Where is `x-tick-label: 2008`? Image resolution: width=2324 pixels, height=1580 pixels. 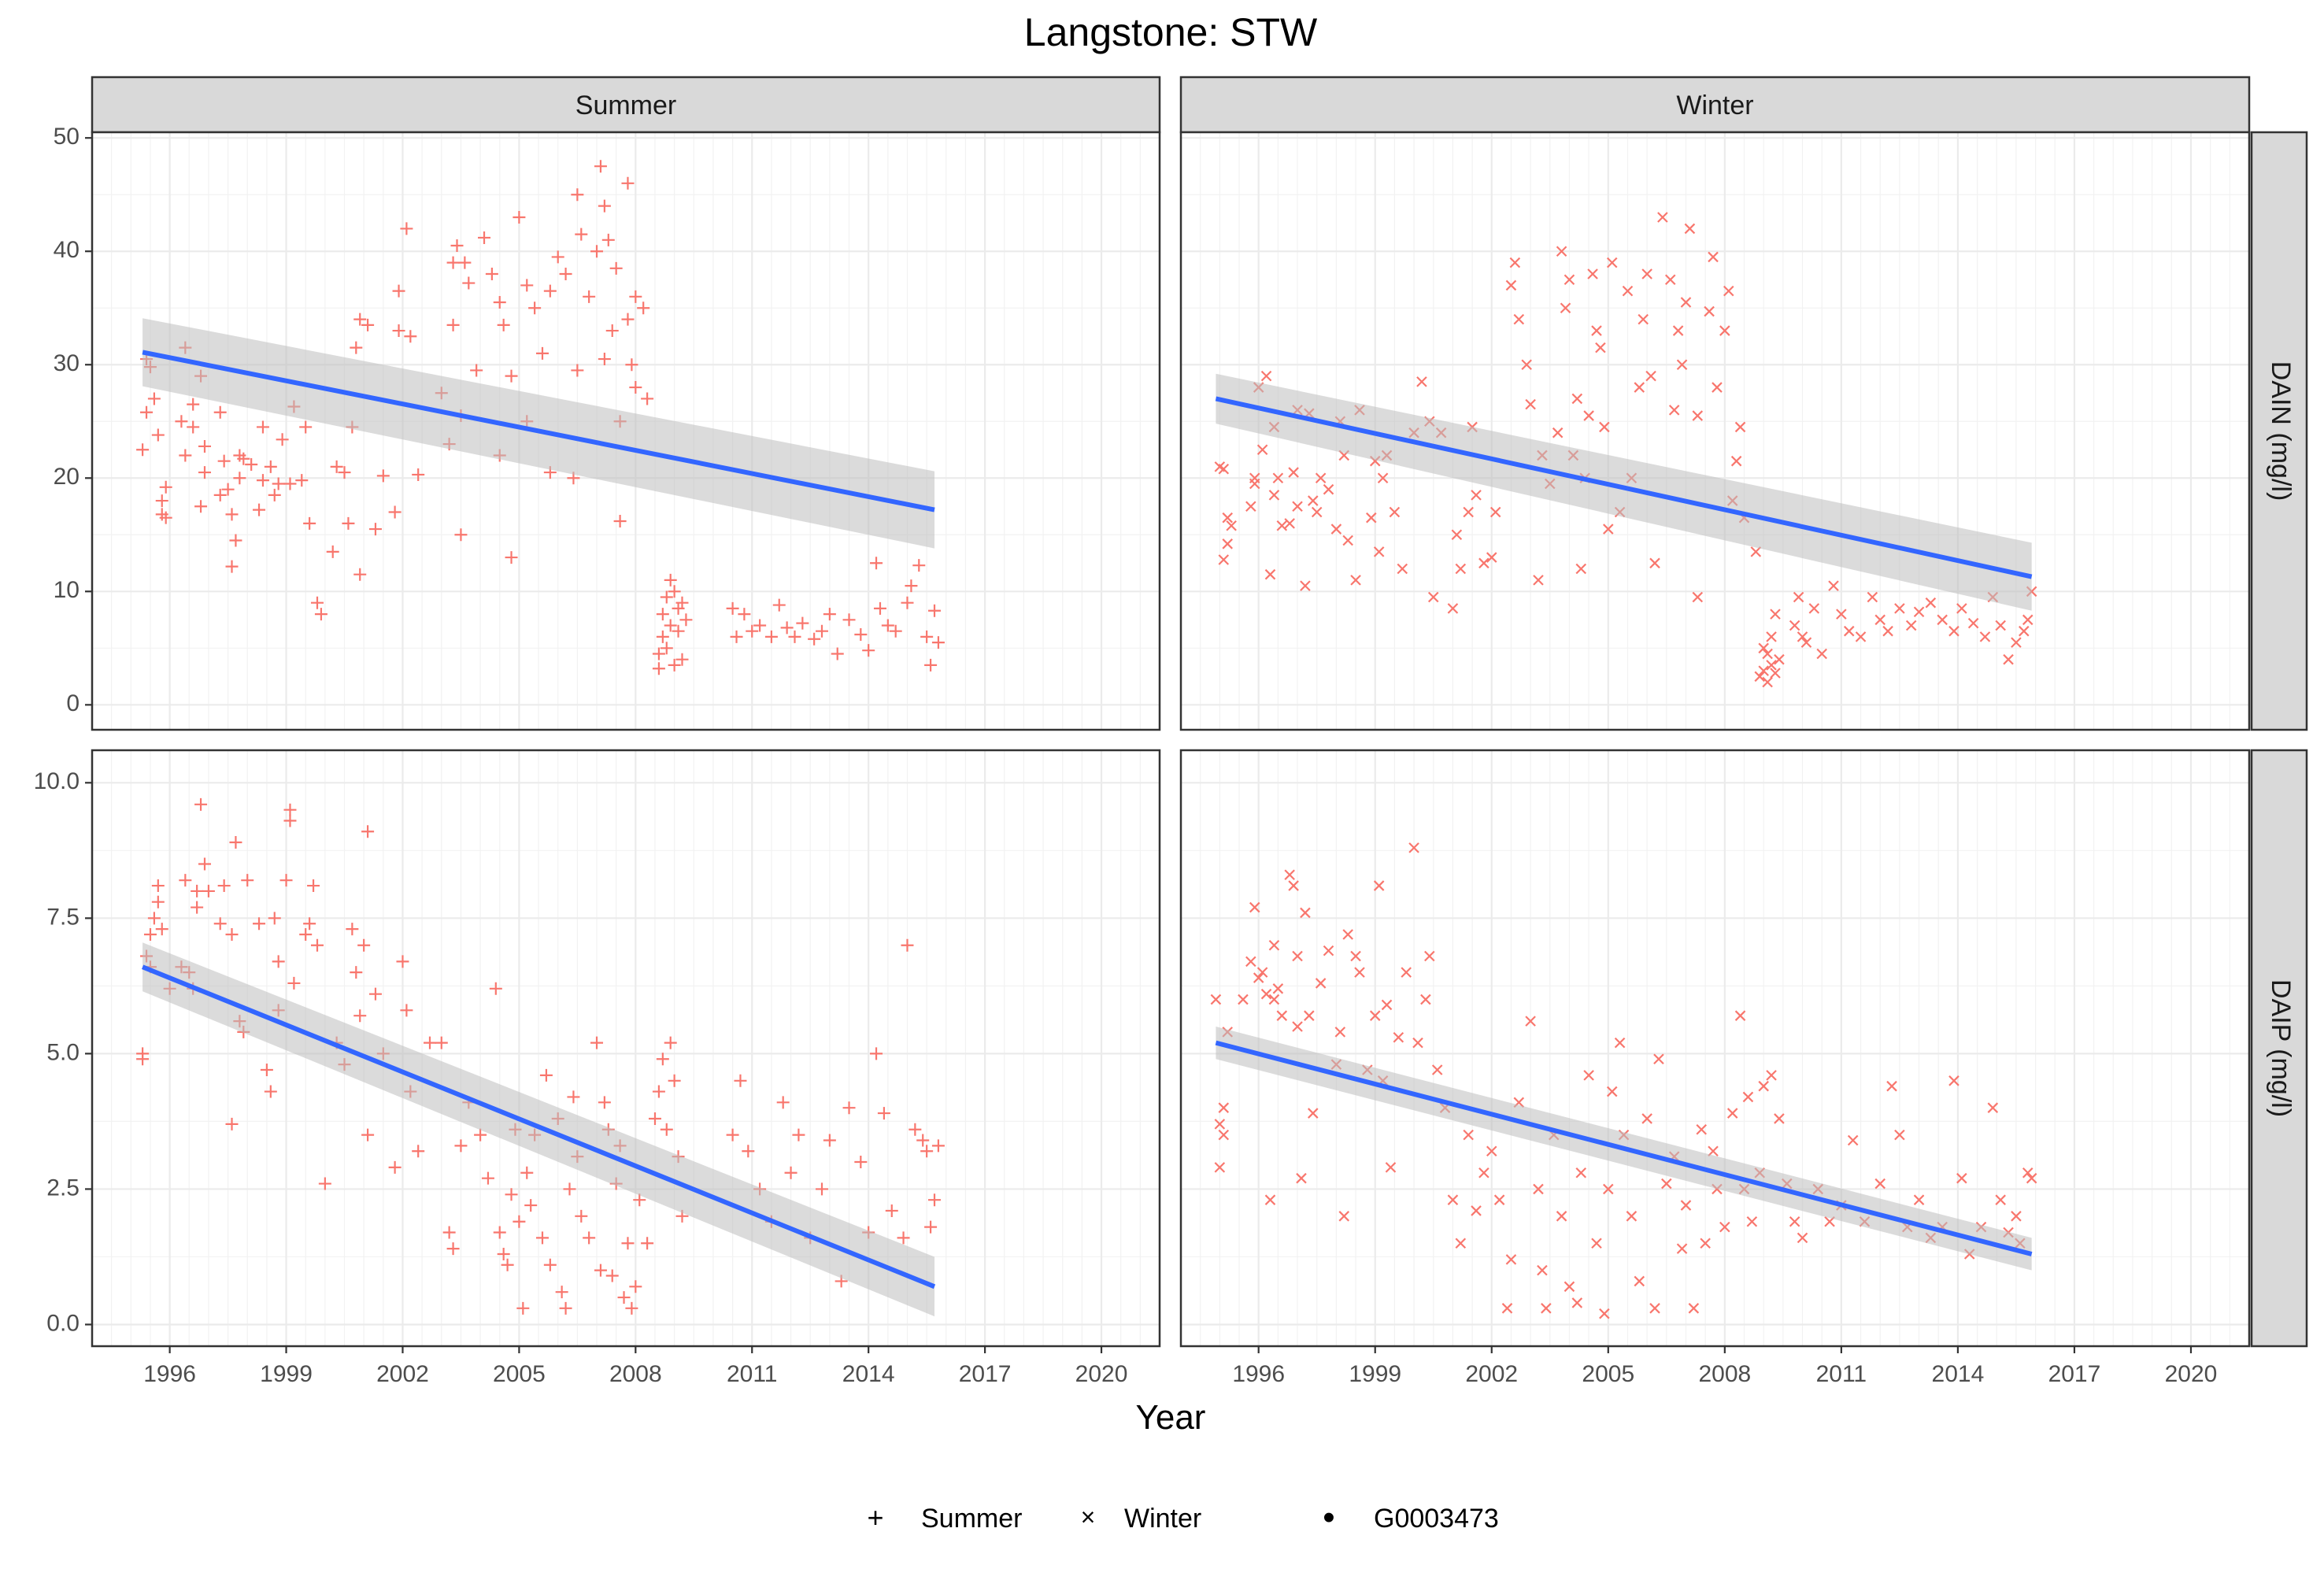 x-tick-label: 2008 is located at coordinates (1725, 1374).